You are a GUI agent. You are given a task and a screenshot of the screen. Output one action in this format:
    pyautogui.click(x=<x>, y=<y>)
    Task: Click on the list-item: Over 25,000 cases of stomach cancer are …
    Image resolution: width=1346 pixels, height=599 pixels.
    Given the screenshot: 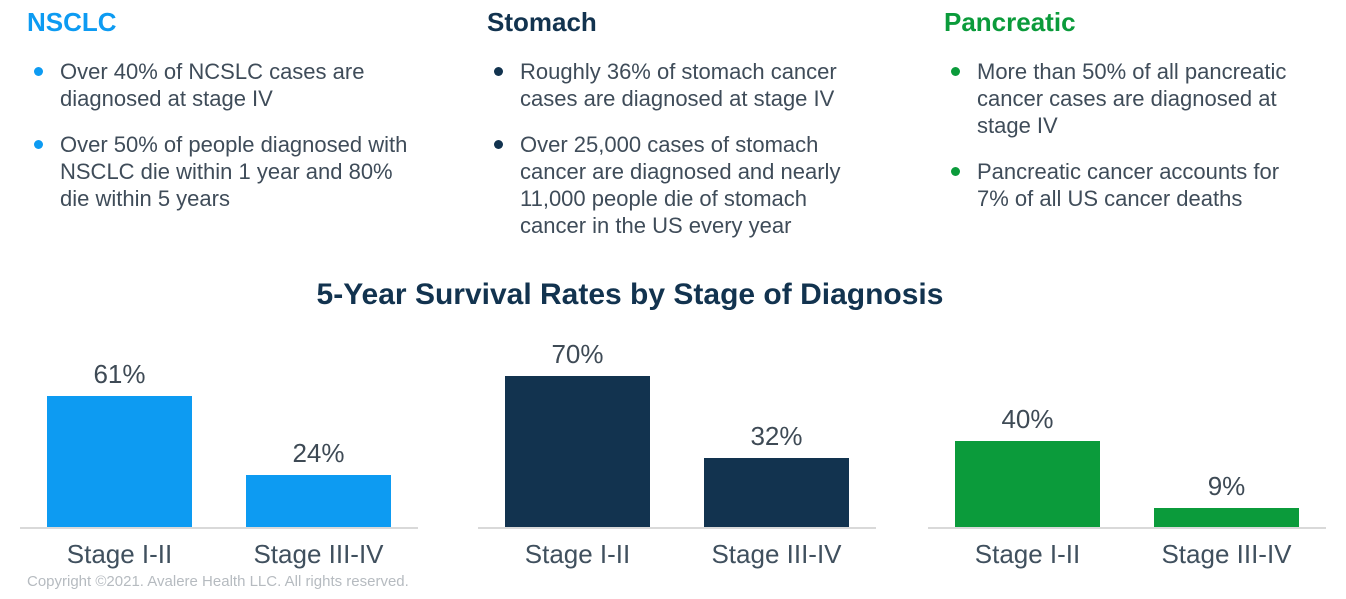 What is the action you would take?
    pyautogui.click(x=709, y=185)
    